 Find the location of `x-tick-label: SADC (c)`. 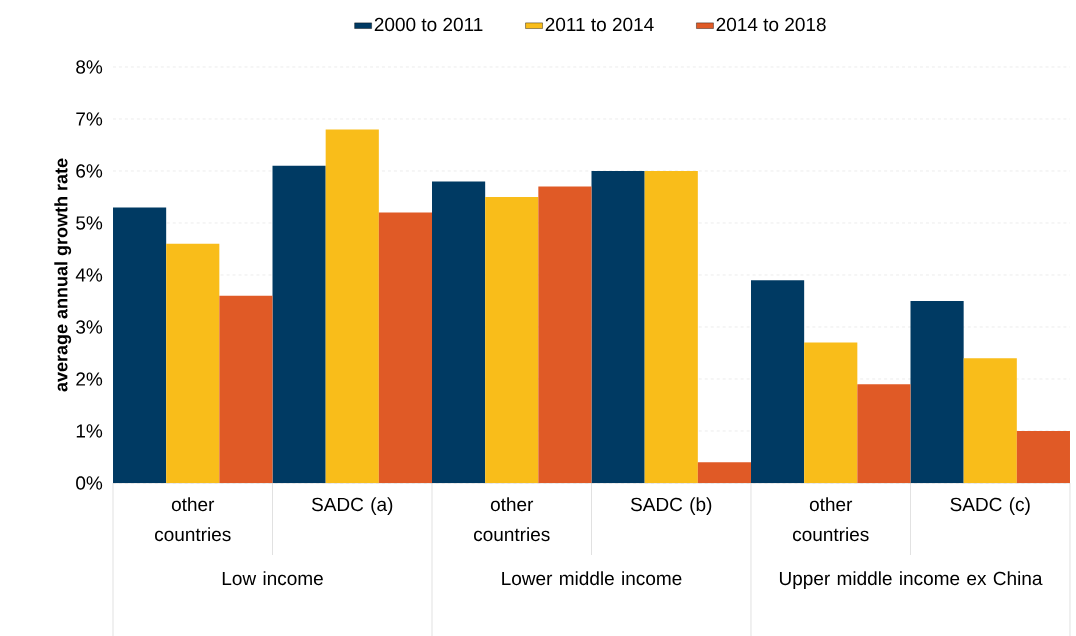

x-tick-label: SADC (c) is located at coordinates (990, 506).